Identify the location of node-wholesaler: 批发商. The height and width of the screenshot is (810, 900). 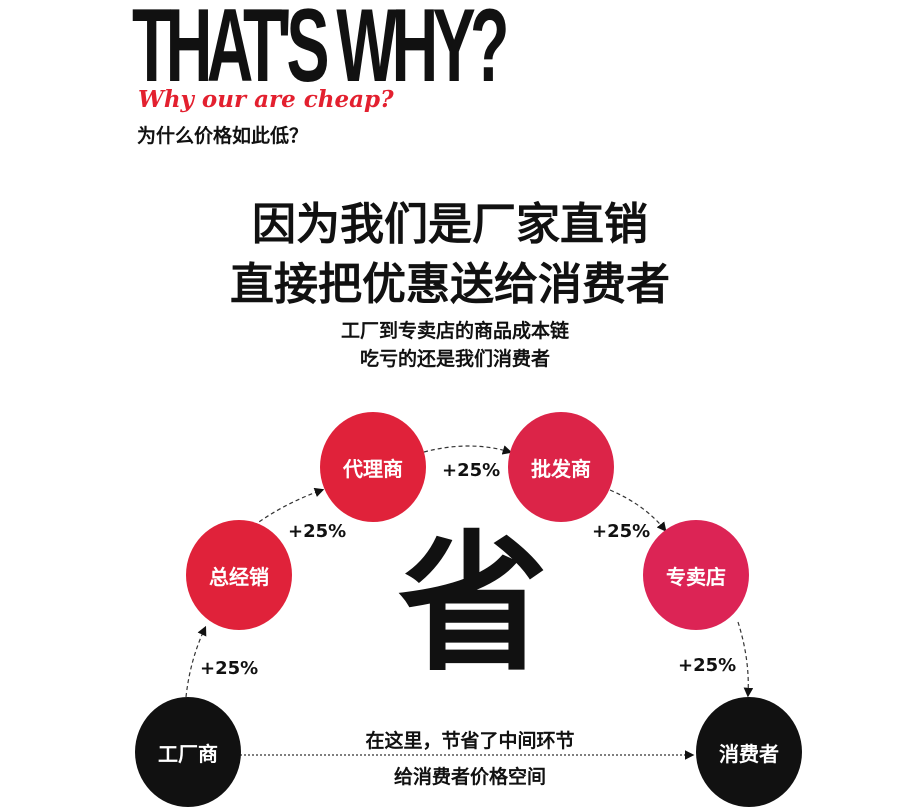
(561, 467).